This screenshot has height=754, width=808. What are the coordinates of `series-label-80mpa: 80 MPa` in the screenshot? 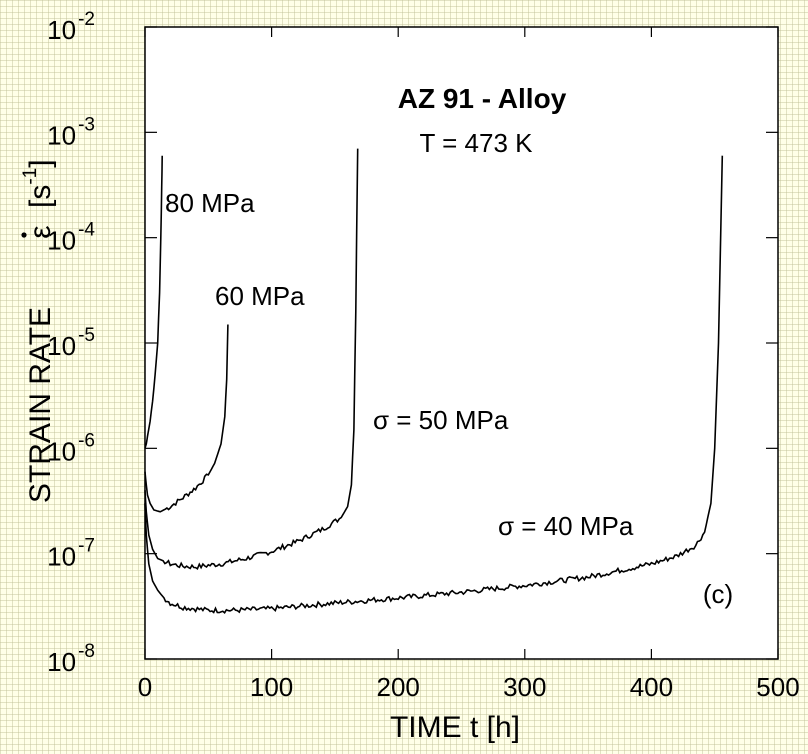 It's located at (210, 203).